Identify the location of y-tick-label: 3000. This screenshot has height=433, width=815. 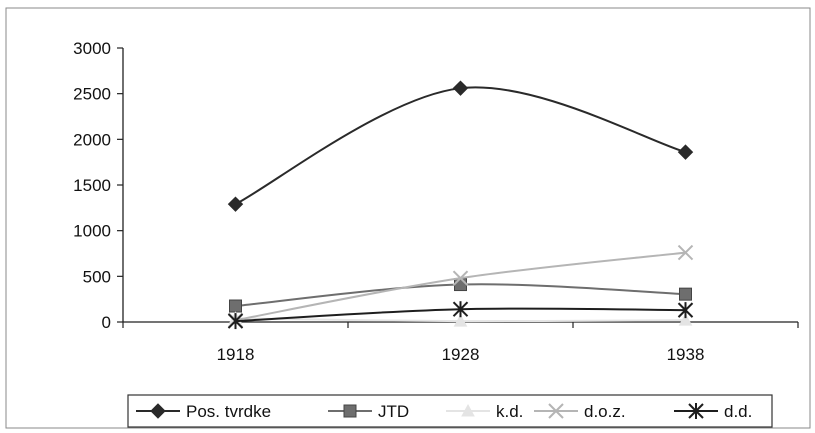
(92, 48).